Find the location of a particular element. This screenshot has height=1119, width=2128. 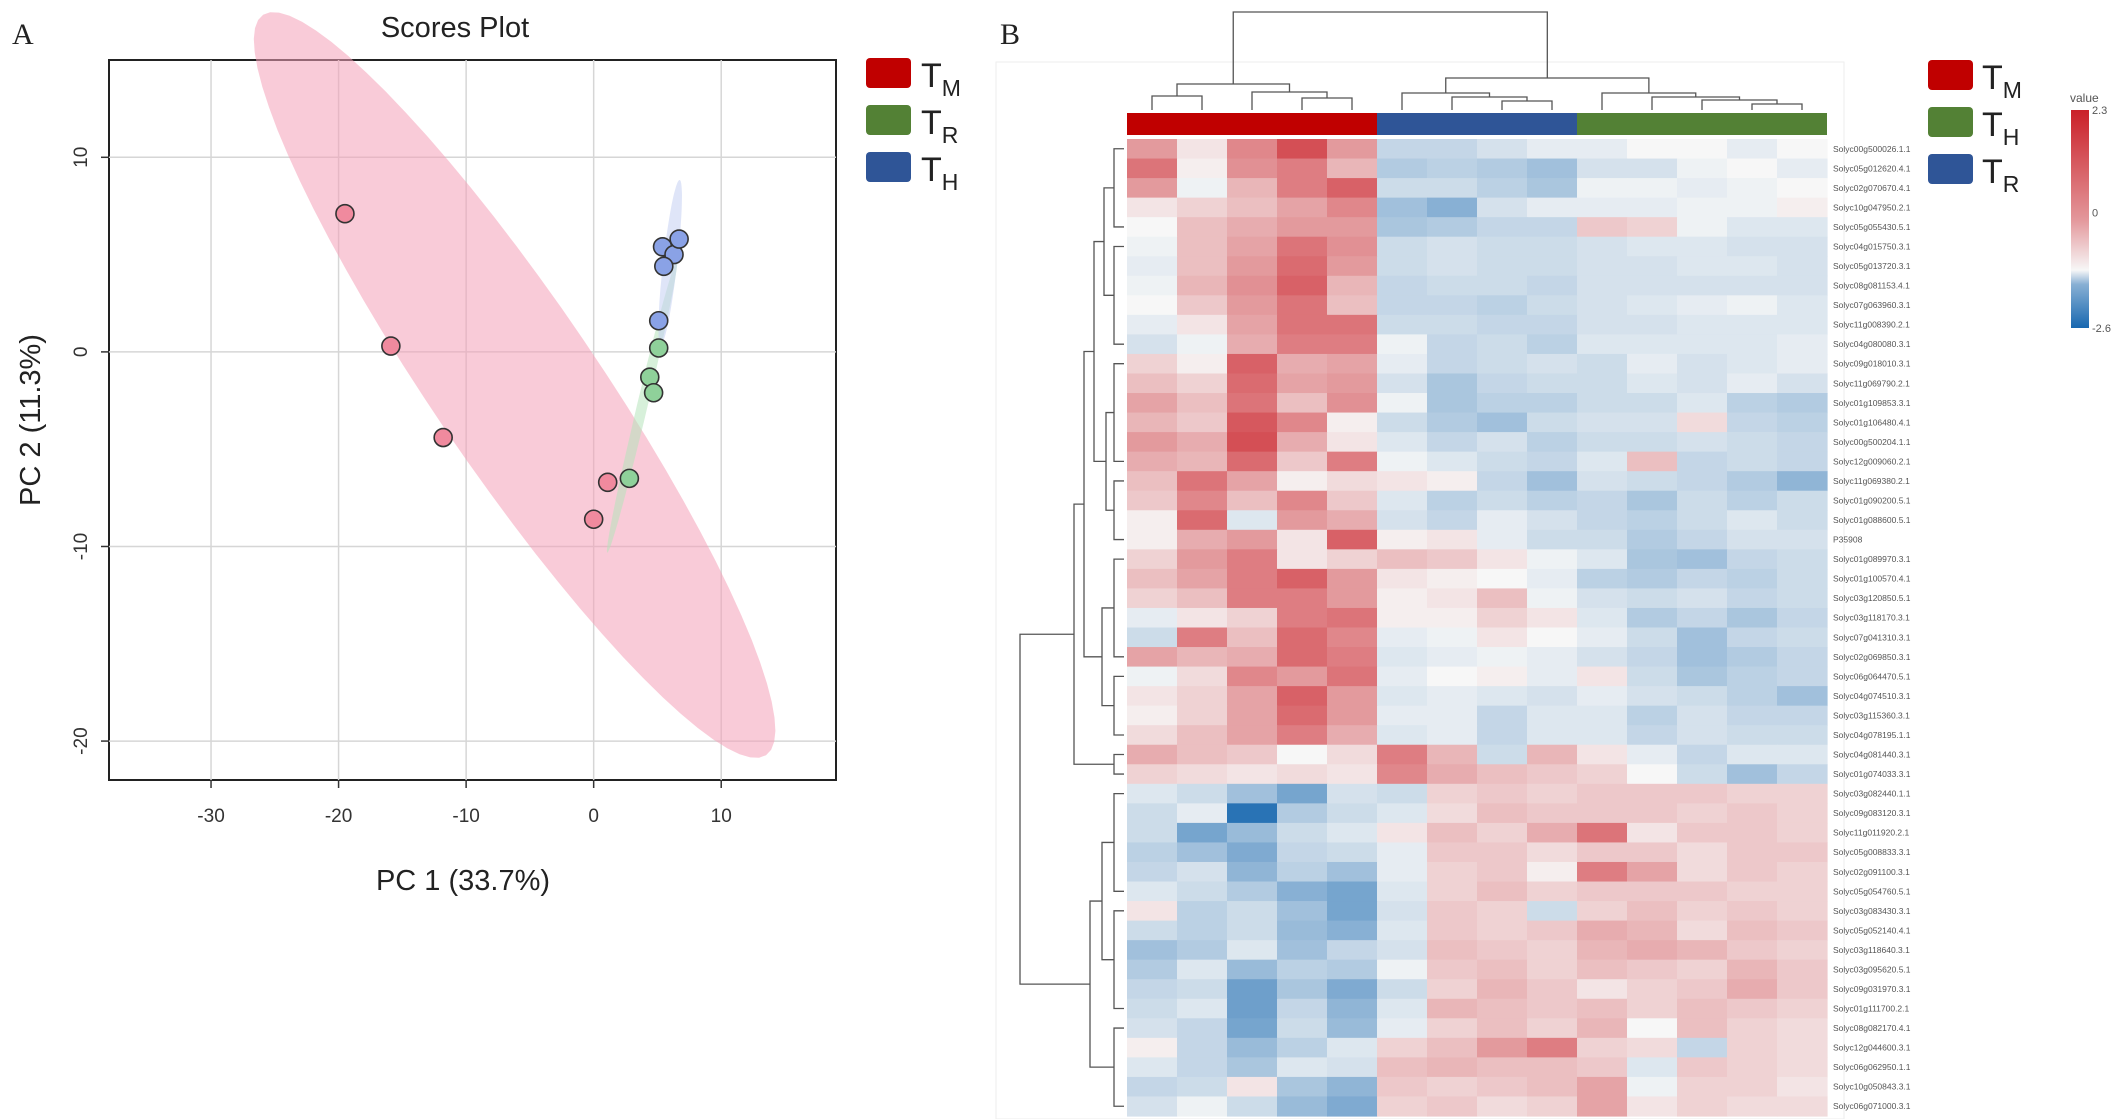

row-label: Solyc05g008833.3.1 is located at coordinates (1872, 852).